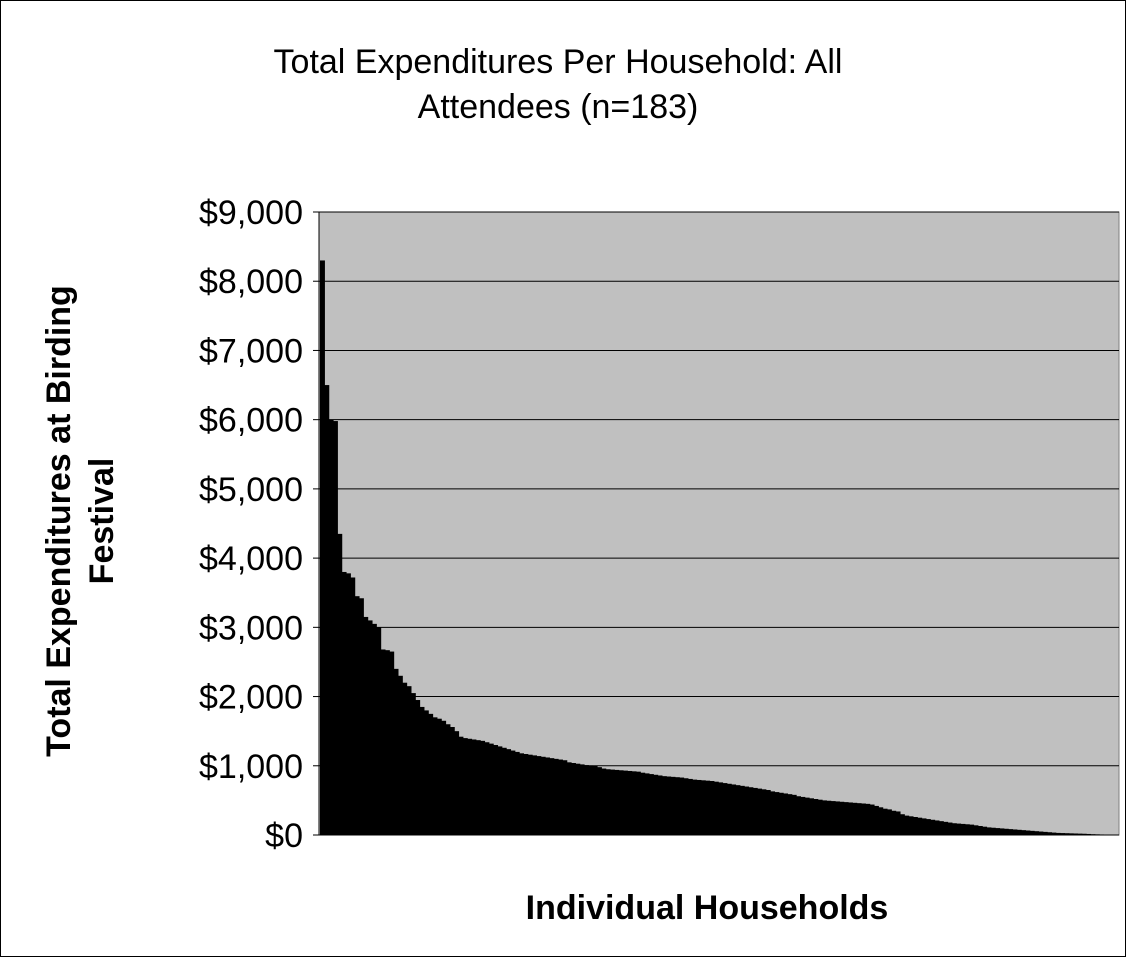 This screenshot has height=961, width=1126. Describe the element at coordinates (251, 213) in the screenshot. I see `y-tick-label: $9,000` at that location.